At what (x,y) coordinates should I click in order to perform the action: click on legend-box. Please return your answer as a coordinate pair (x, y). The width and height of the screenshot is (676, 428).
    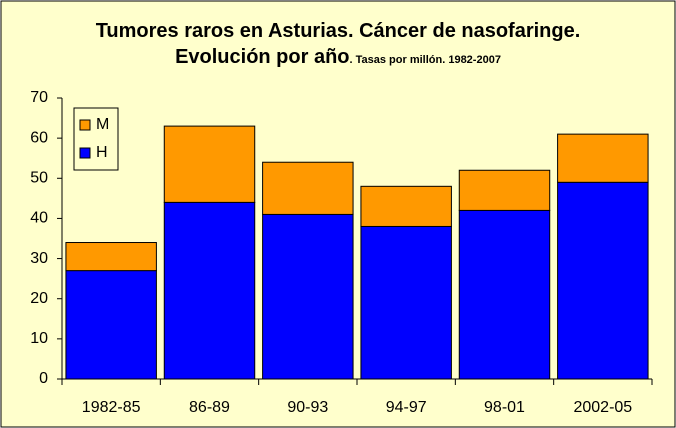
    Looking at the image, I should click on (96, 139).